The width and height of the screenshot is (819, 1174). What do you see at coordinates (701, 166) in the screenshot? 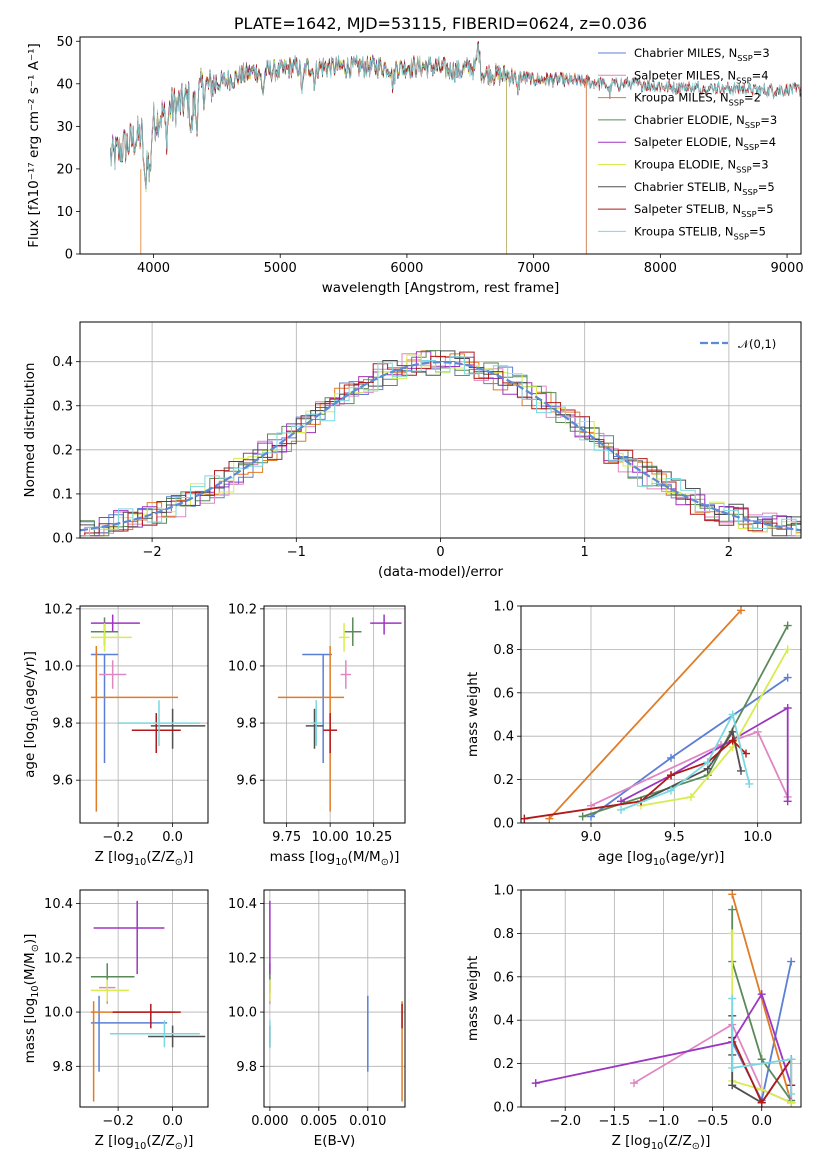
I see `legend-label: Kroupa ELODIE, NSSP=3` at bounding box center [701, 166].